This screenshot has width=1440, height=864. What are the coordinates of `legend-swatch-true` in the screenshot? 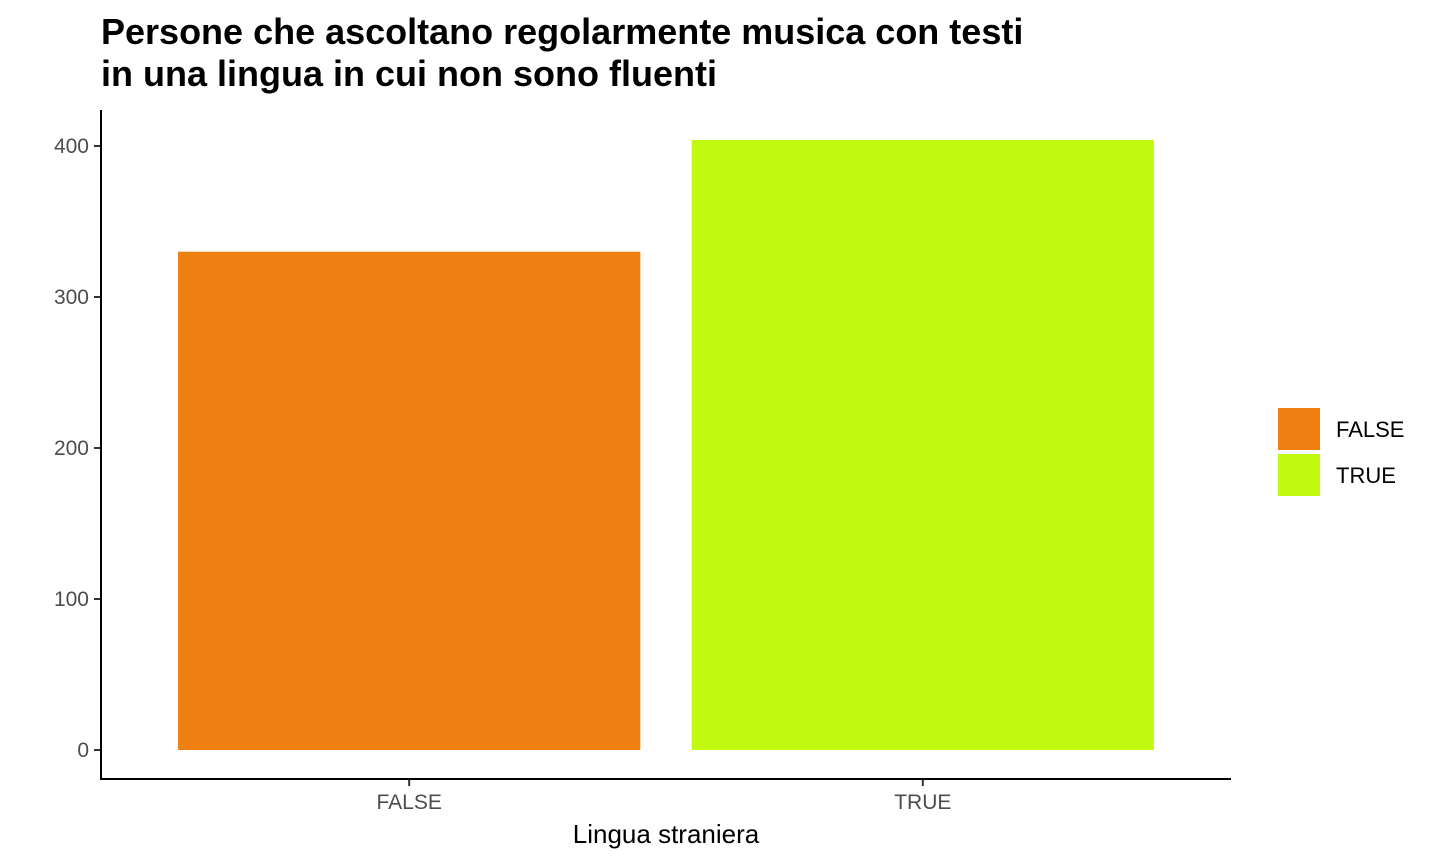 It's located at (1299, 475).